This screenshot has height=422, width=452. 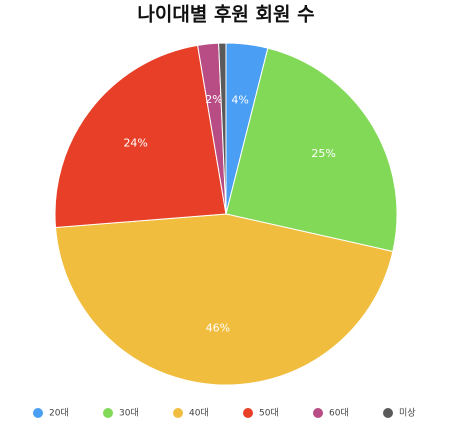 What do you see at coordinates (199, 413) in the screenshot?
I see `legend-label: 40대` at bounding box center [199, 413].